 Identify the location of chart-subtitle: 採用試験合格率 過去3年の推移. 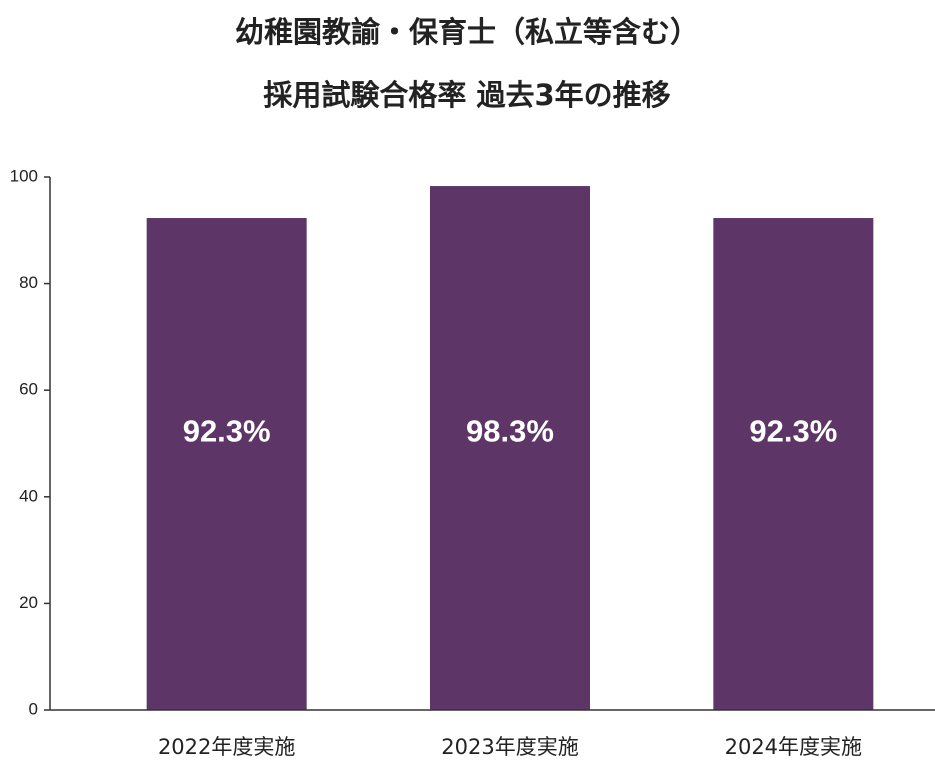
(466, 95).